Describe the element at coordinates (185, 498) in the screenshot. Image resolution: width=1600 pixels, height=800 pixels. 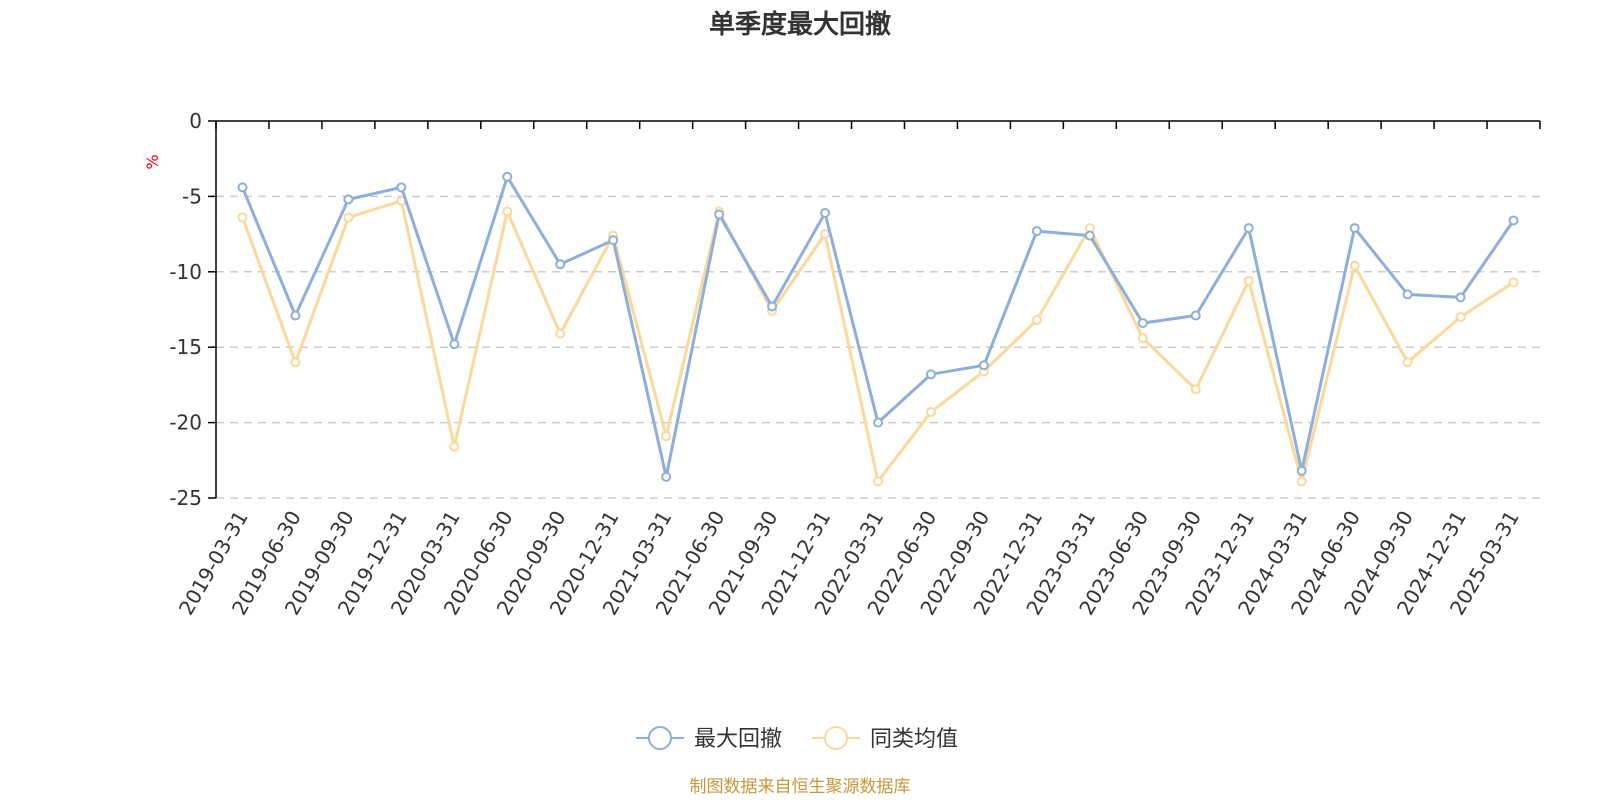
I see `y-tick-label: -25` at that location.